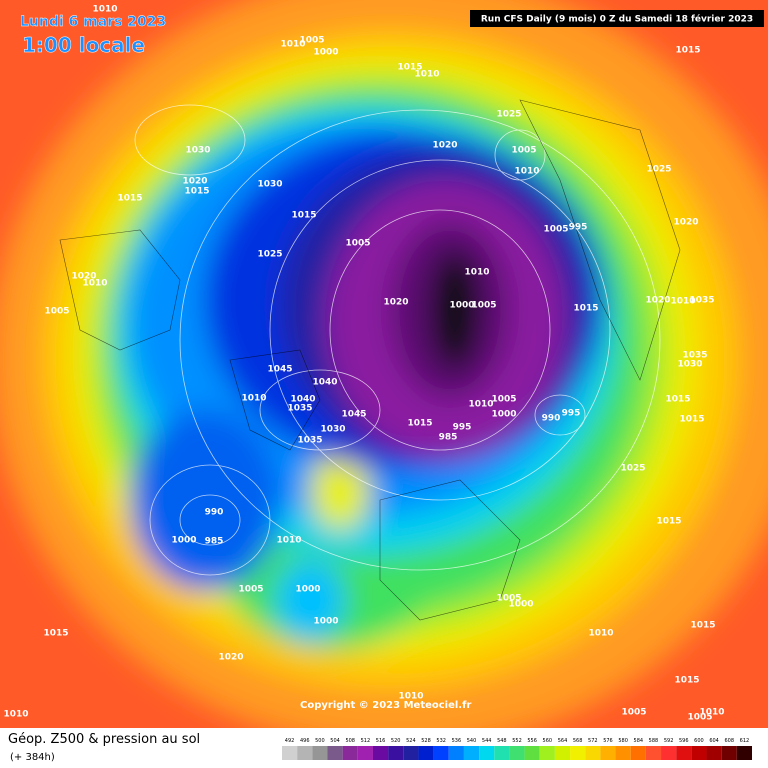 This screenshot has height=768, width=768. Describe the element at coordinates (617, 18) in the screenshot. I see `run-box` at that location.